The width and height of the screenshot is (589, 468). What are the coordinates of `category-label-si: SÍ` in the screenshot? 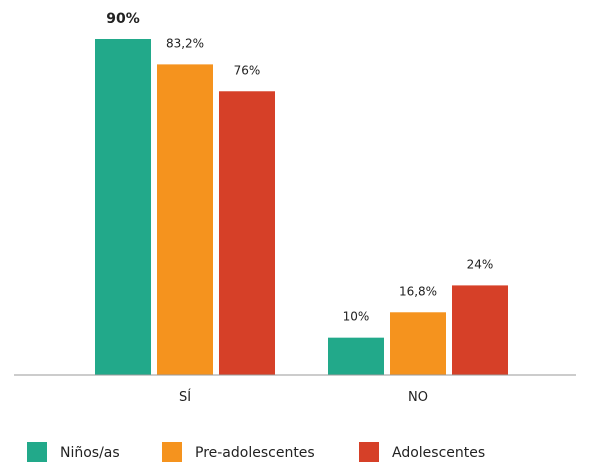 It's located at (185, 397).